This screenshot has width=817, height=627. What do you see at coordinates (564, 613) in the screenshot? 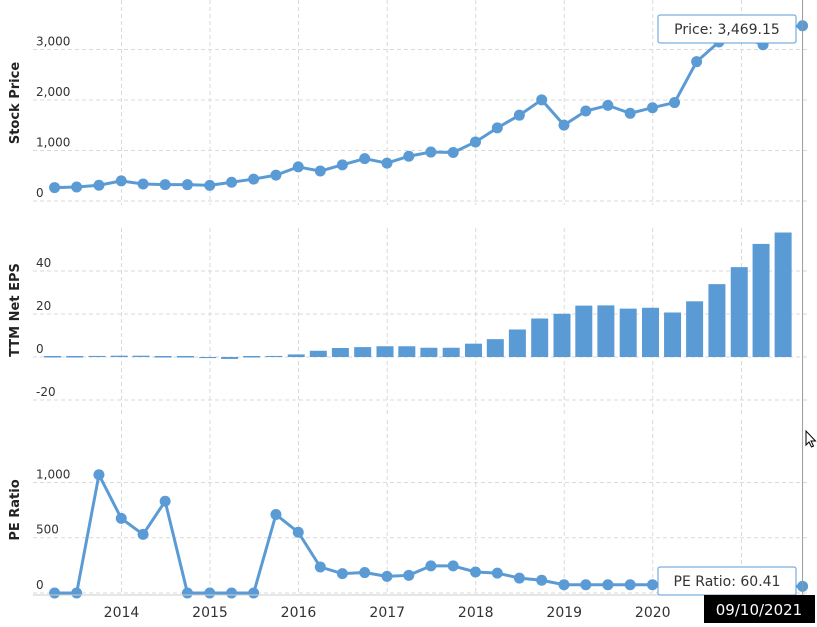
I see `x-tick-label: 2019` at bounding box center [564, 613].